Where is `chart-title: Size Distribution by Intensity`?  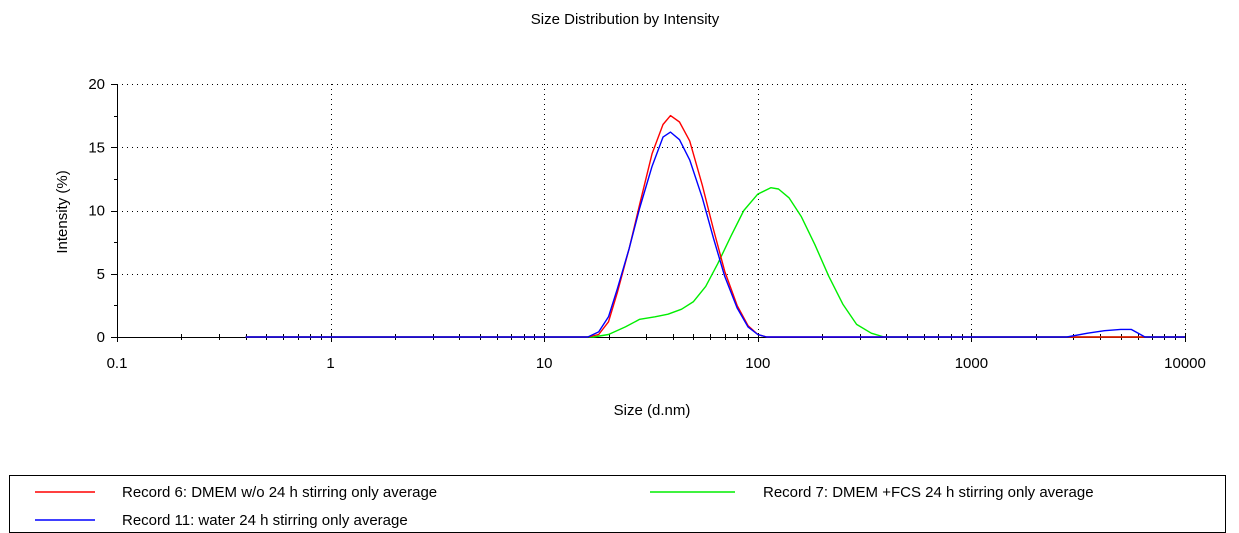 chart-title: Size Distribution by Intensity is located at coordinates (625, 19).